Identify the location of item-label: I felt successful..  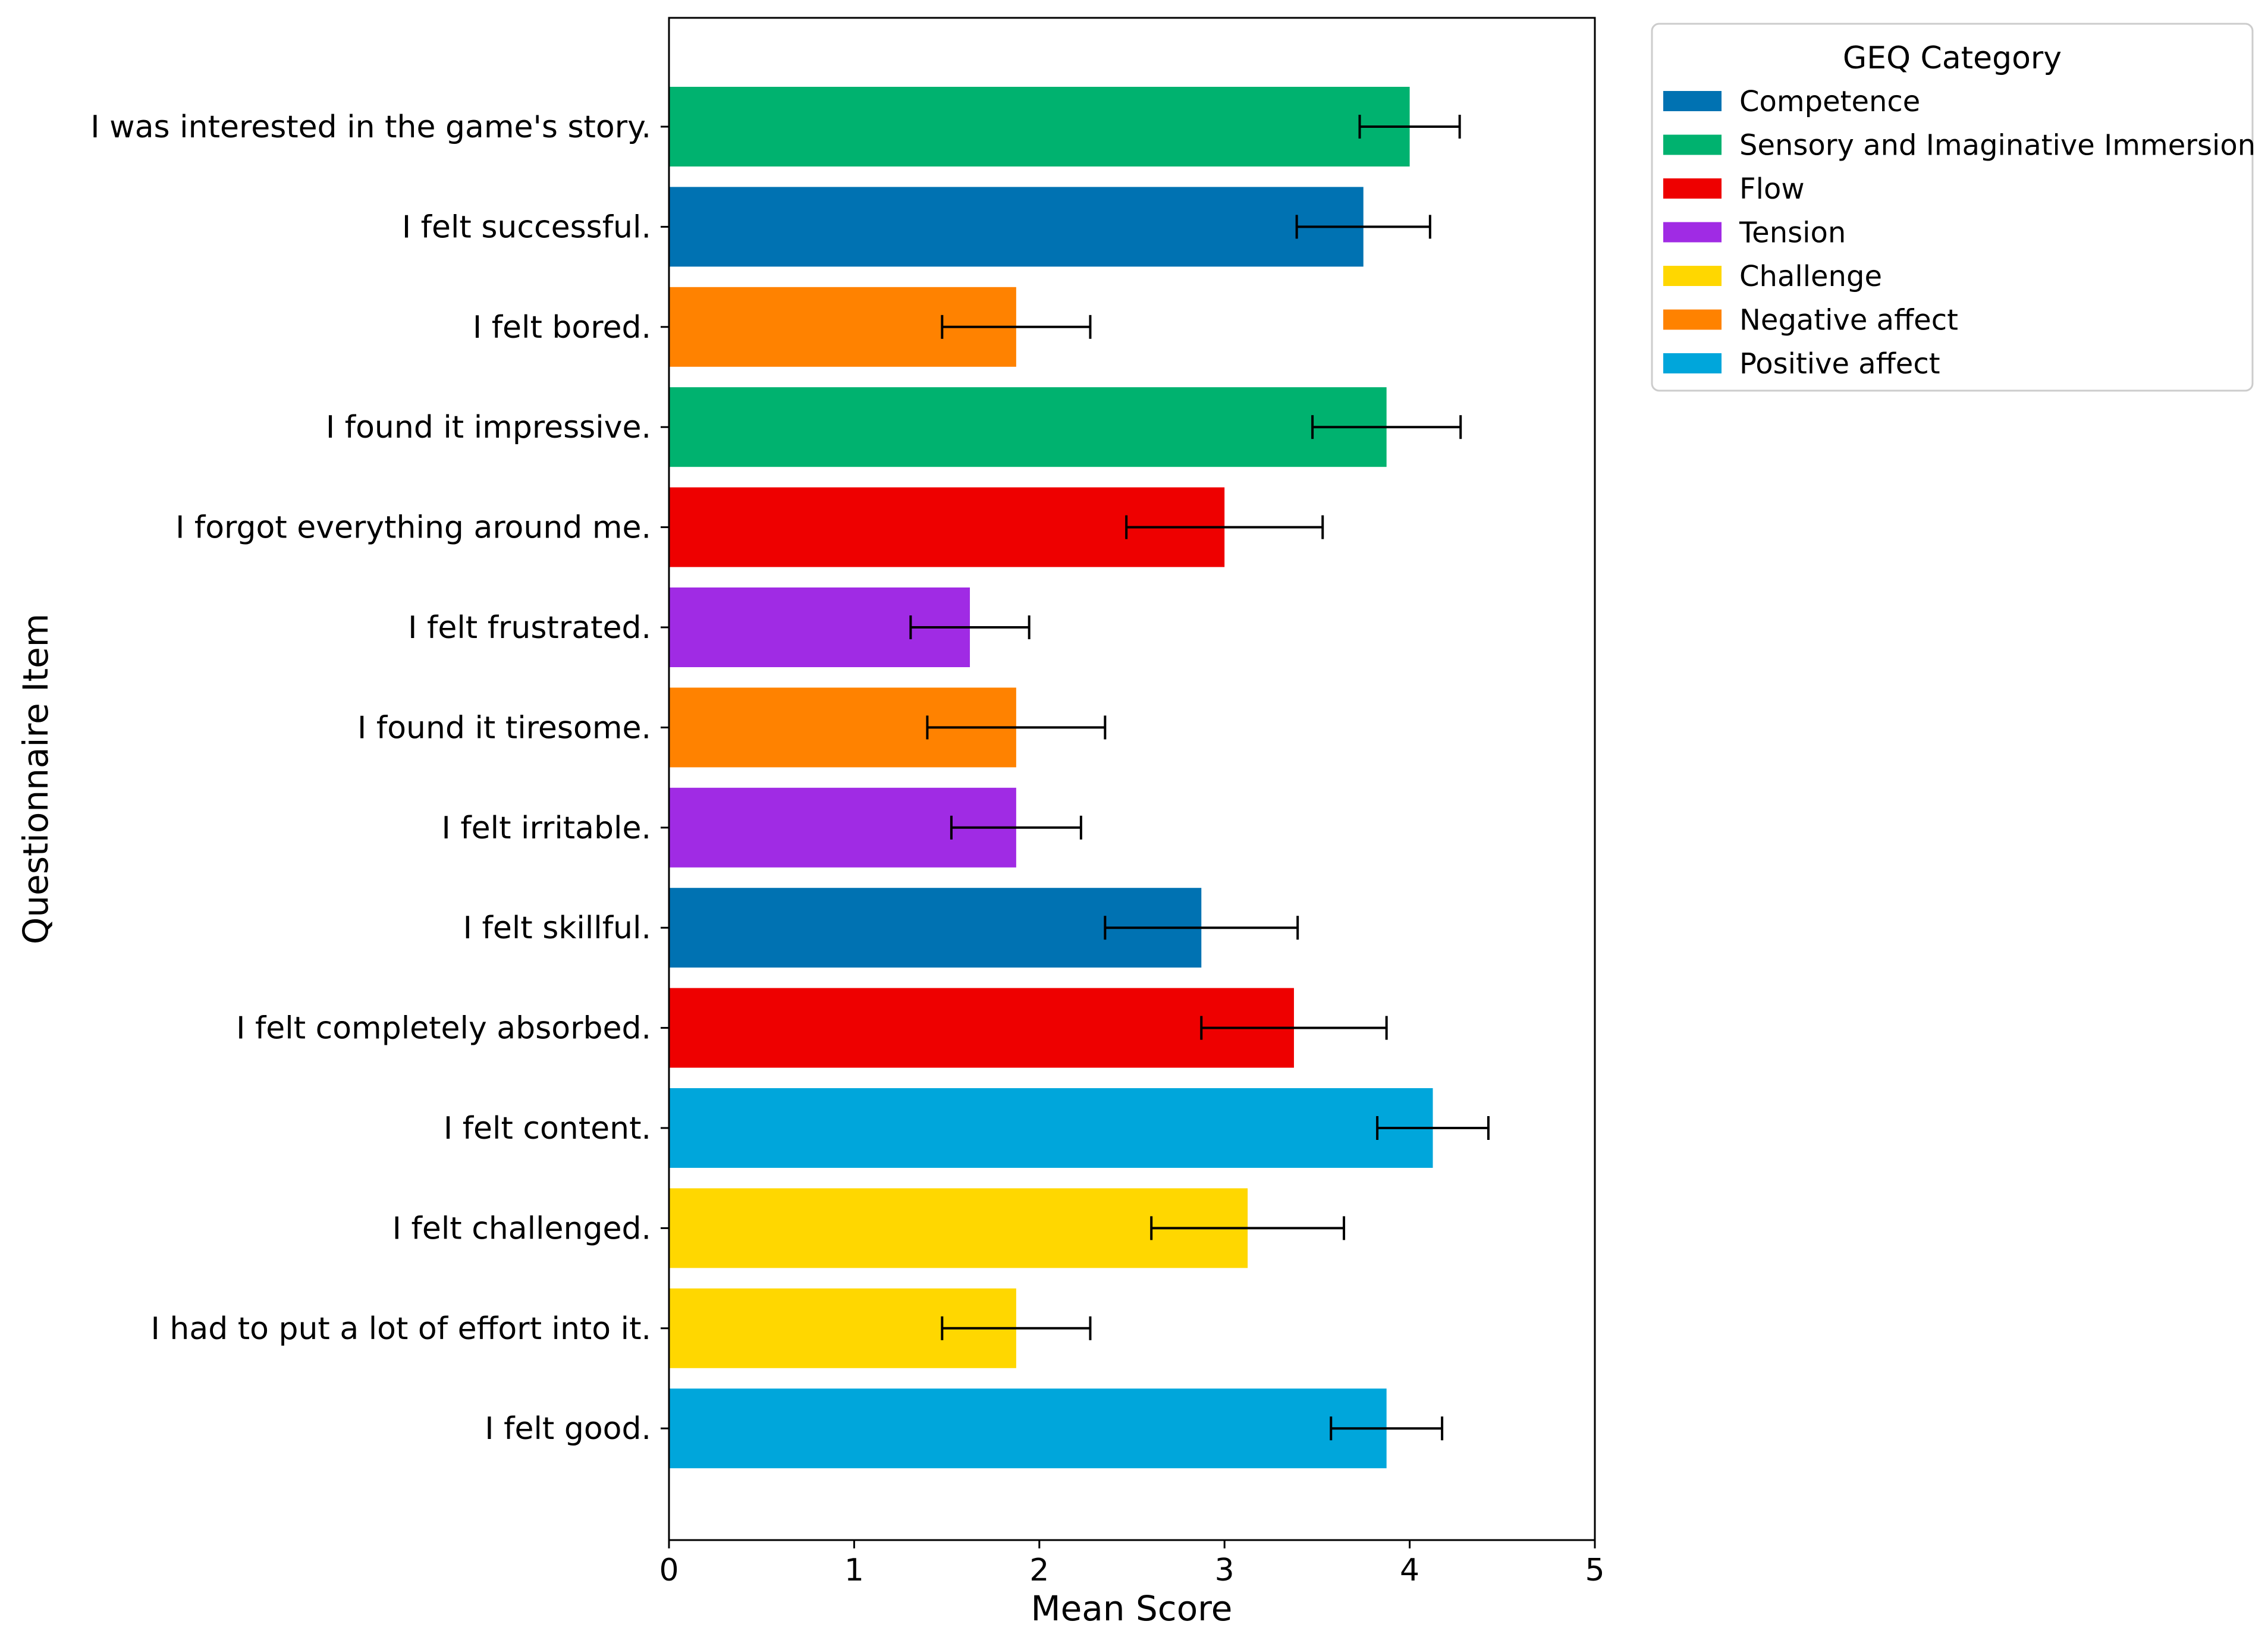
(526, 227).